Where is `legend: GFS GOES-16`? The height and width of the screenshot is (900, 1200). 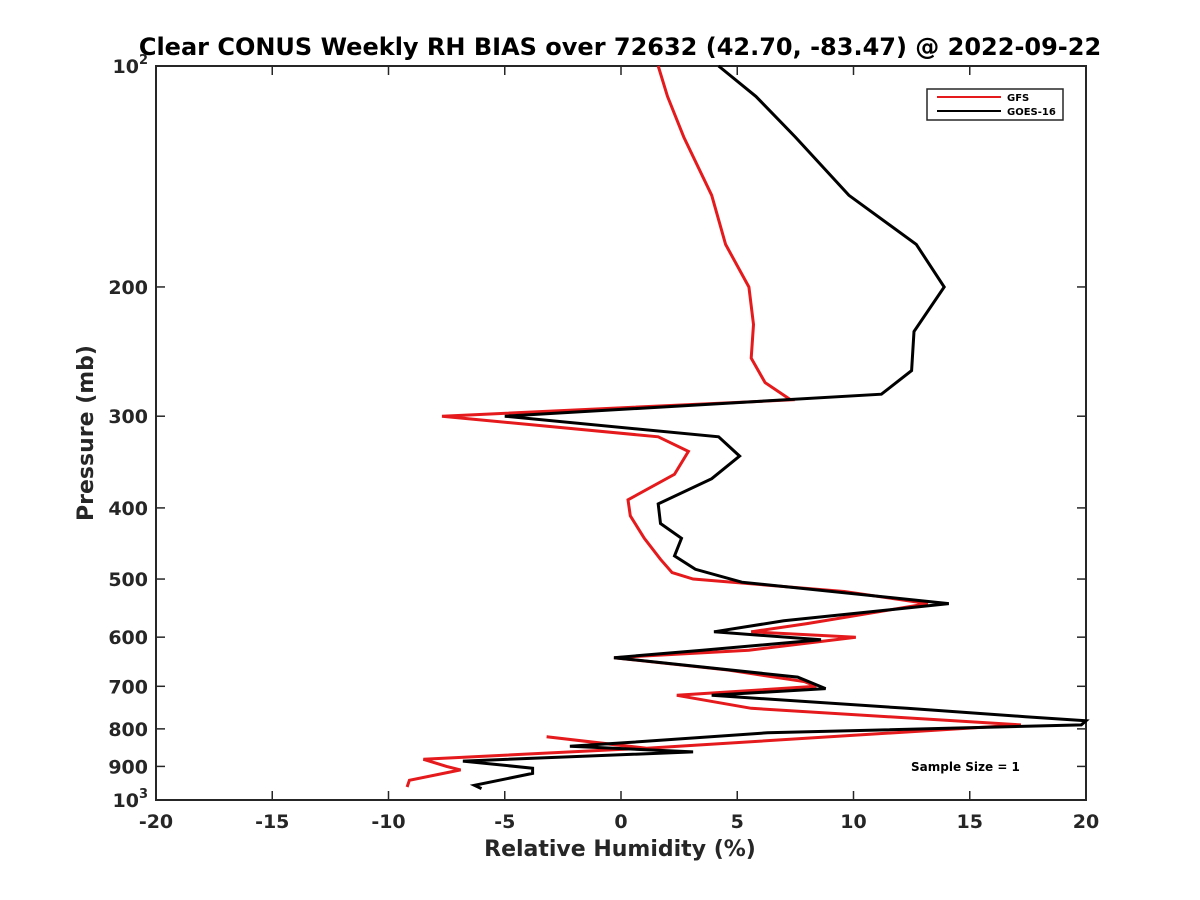
legend: GFS GOES-16 is located at coordinates (995, 104).